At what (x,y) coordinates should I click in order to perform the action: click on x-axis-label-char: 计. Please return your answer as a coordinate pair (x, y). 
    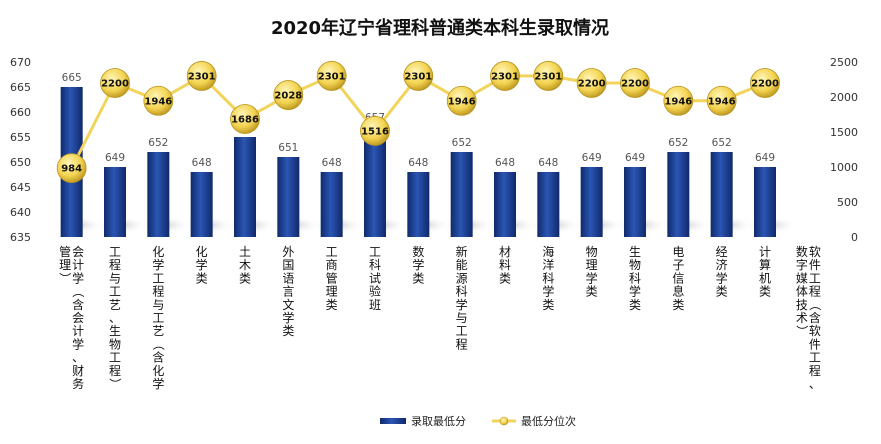
    Looking at the image, I should click on (78, 331).